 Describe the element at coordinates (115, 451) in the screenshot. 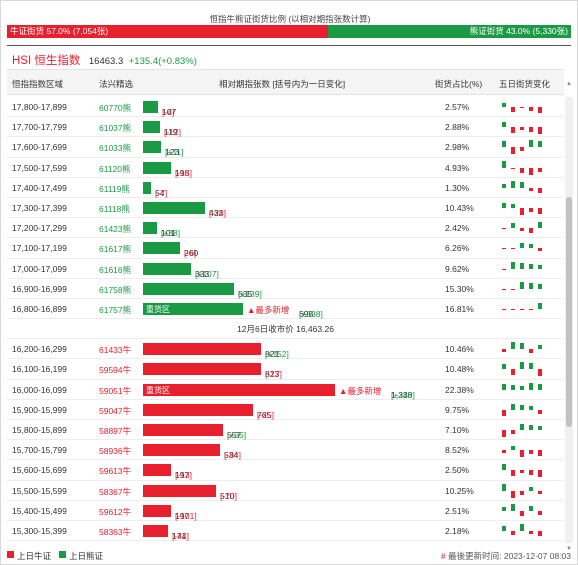

I see `warrant-code-link: 58936牛` at that location.